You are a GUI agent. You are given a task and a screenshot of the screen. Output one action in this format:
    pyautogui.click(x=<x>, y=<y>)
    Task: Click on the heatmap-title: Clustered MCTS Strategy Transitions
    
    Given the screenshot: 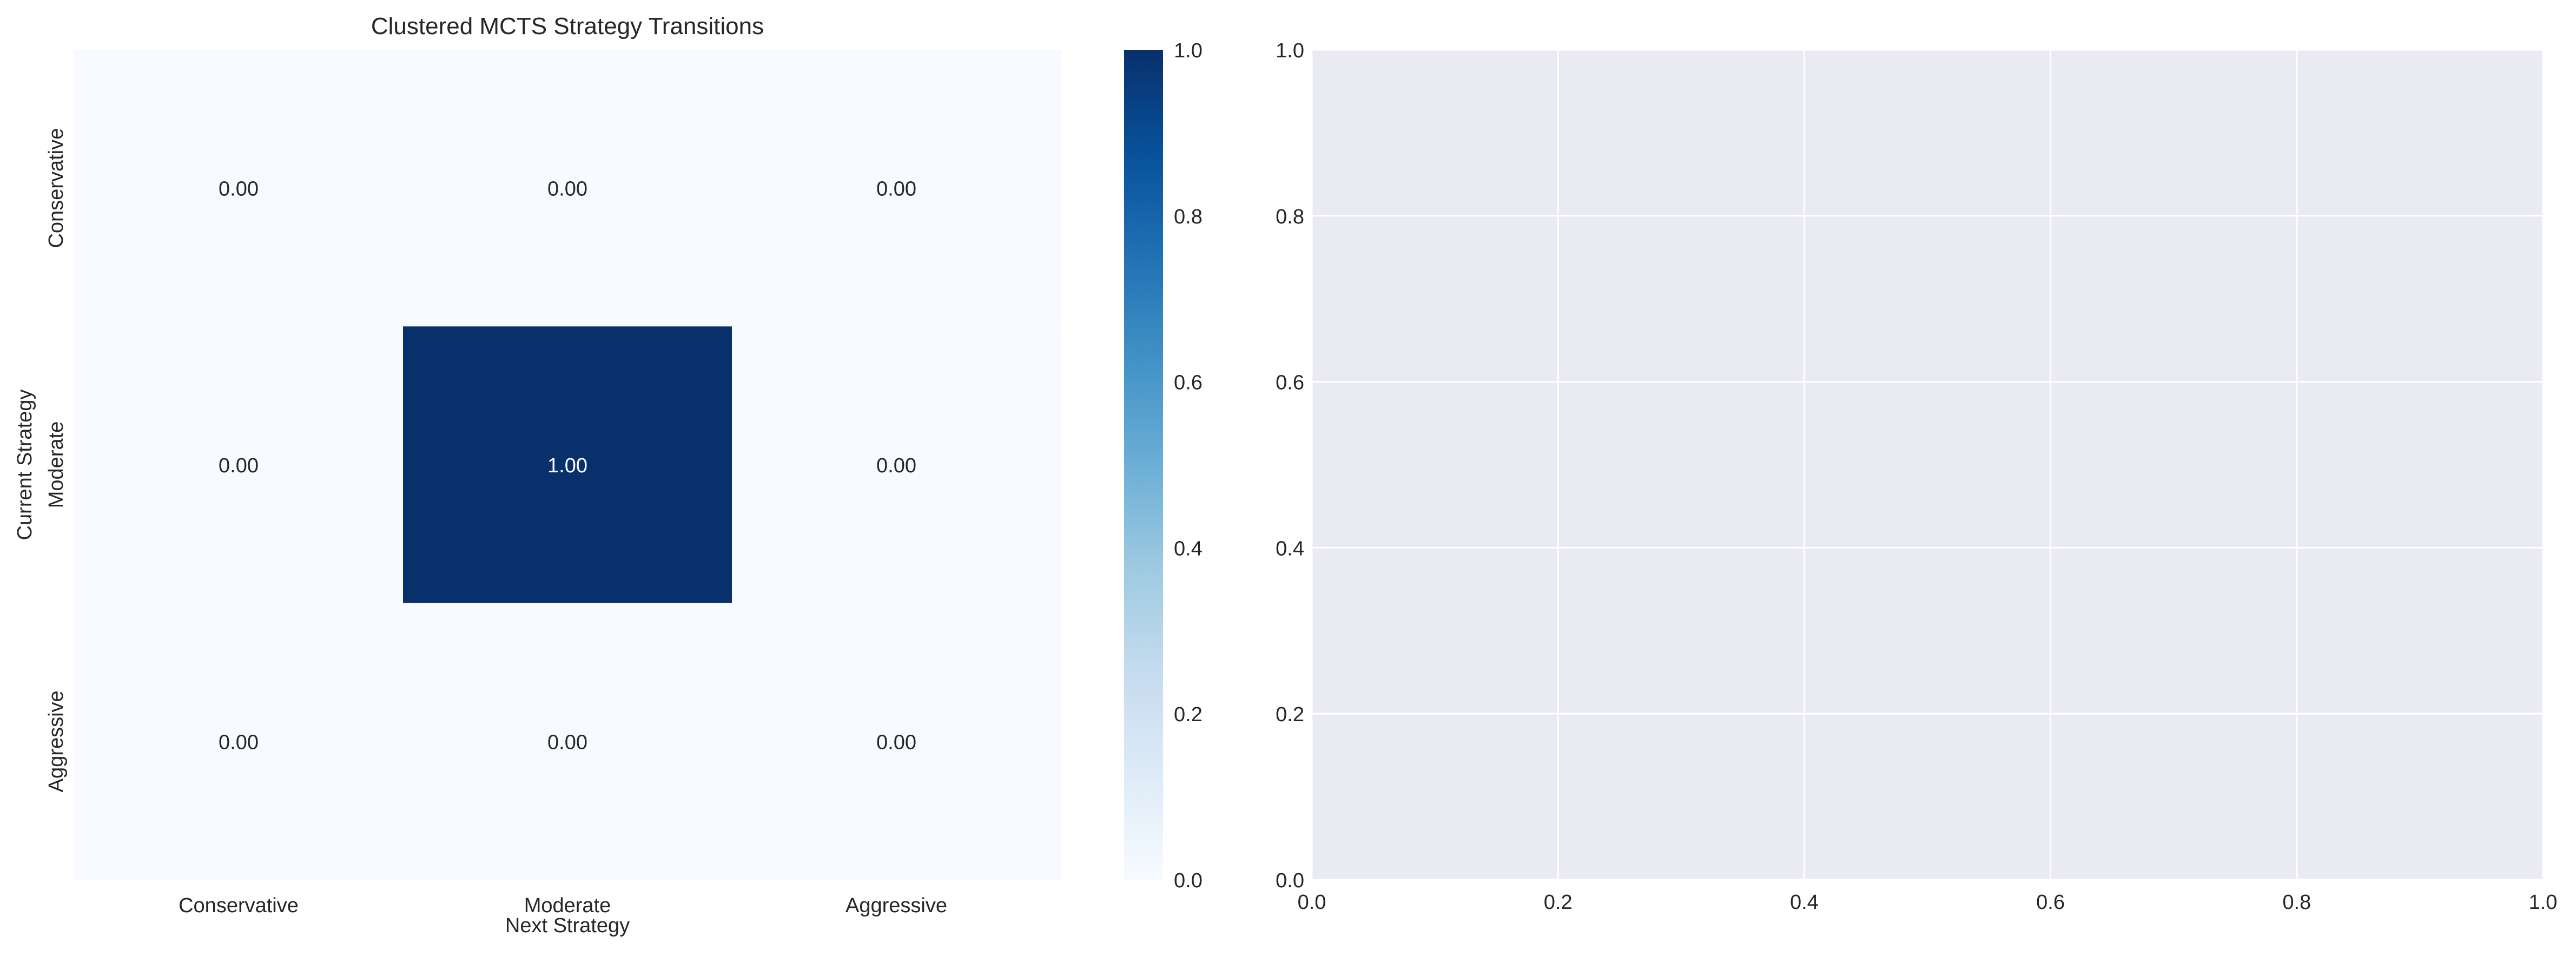 What is the action you would take?
    pyautogui.click(x=567, y=26)
    